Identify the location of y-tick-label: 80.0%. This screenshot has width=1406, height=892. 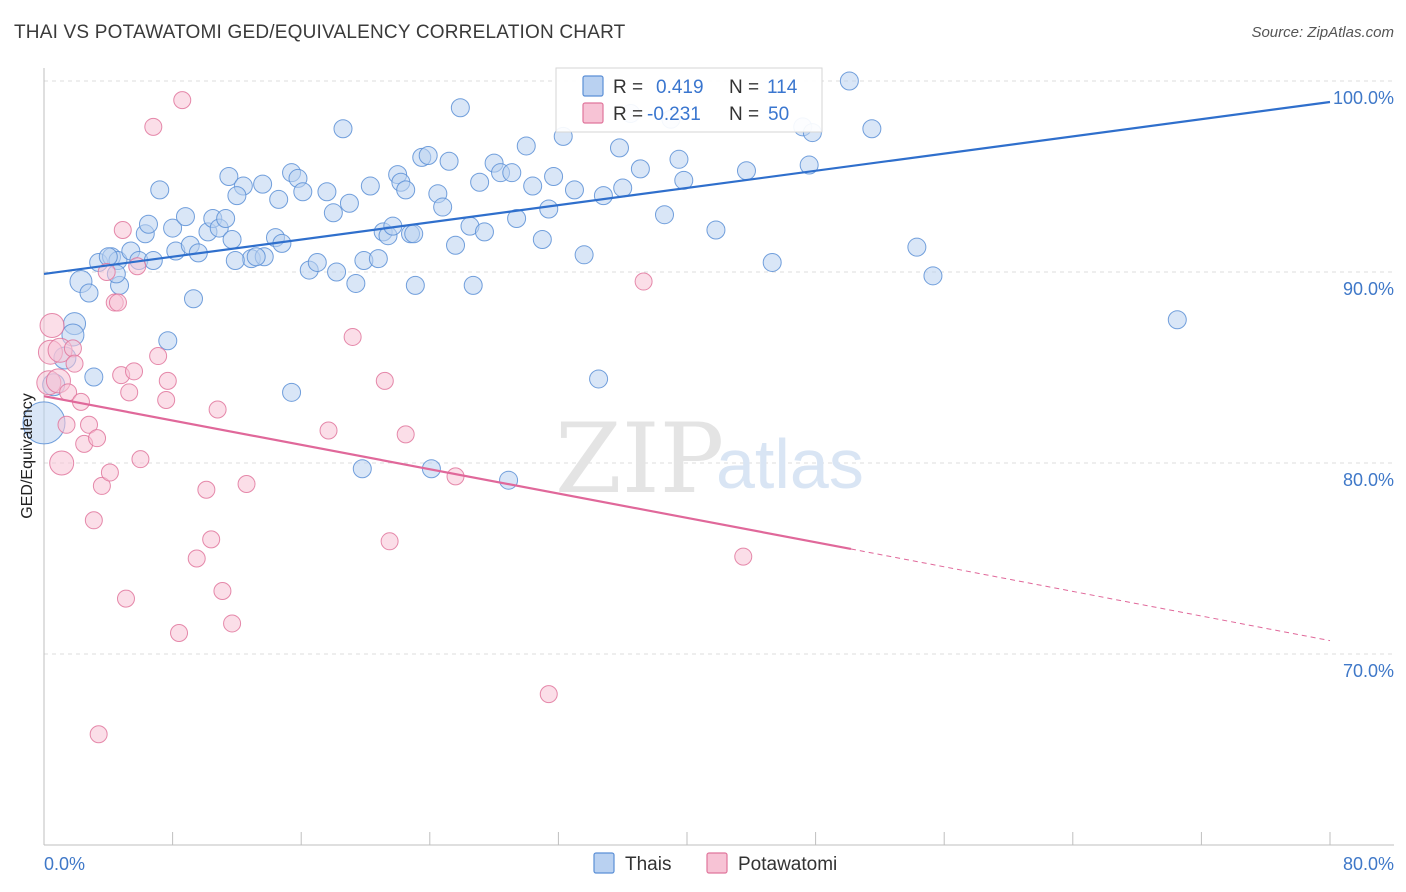
(1368, 480).